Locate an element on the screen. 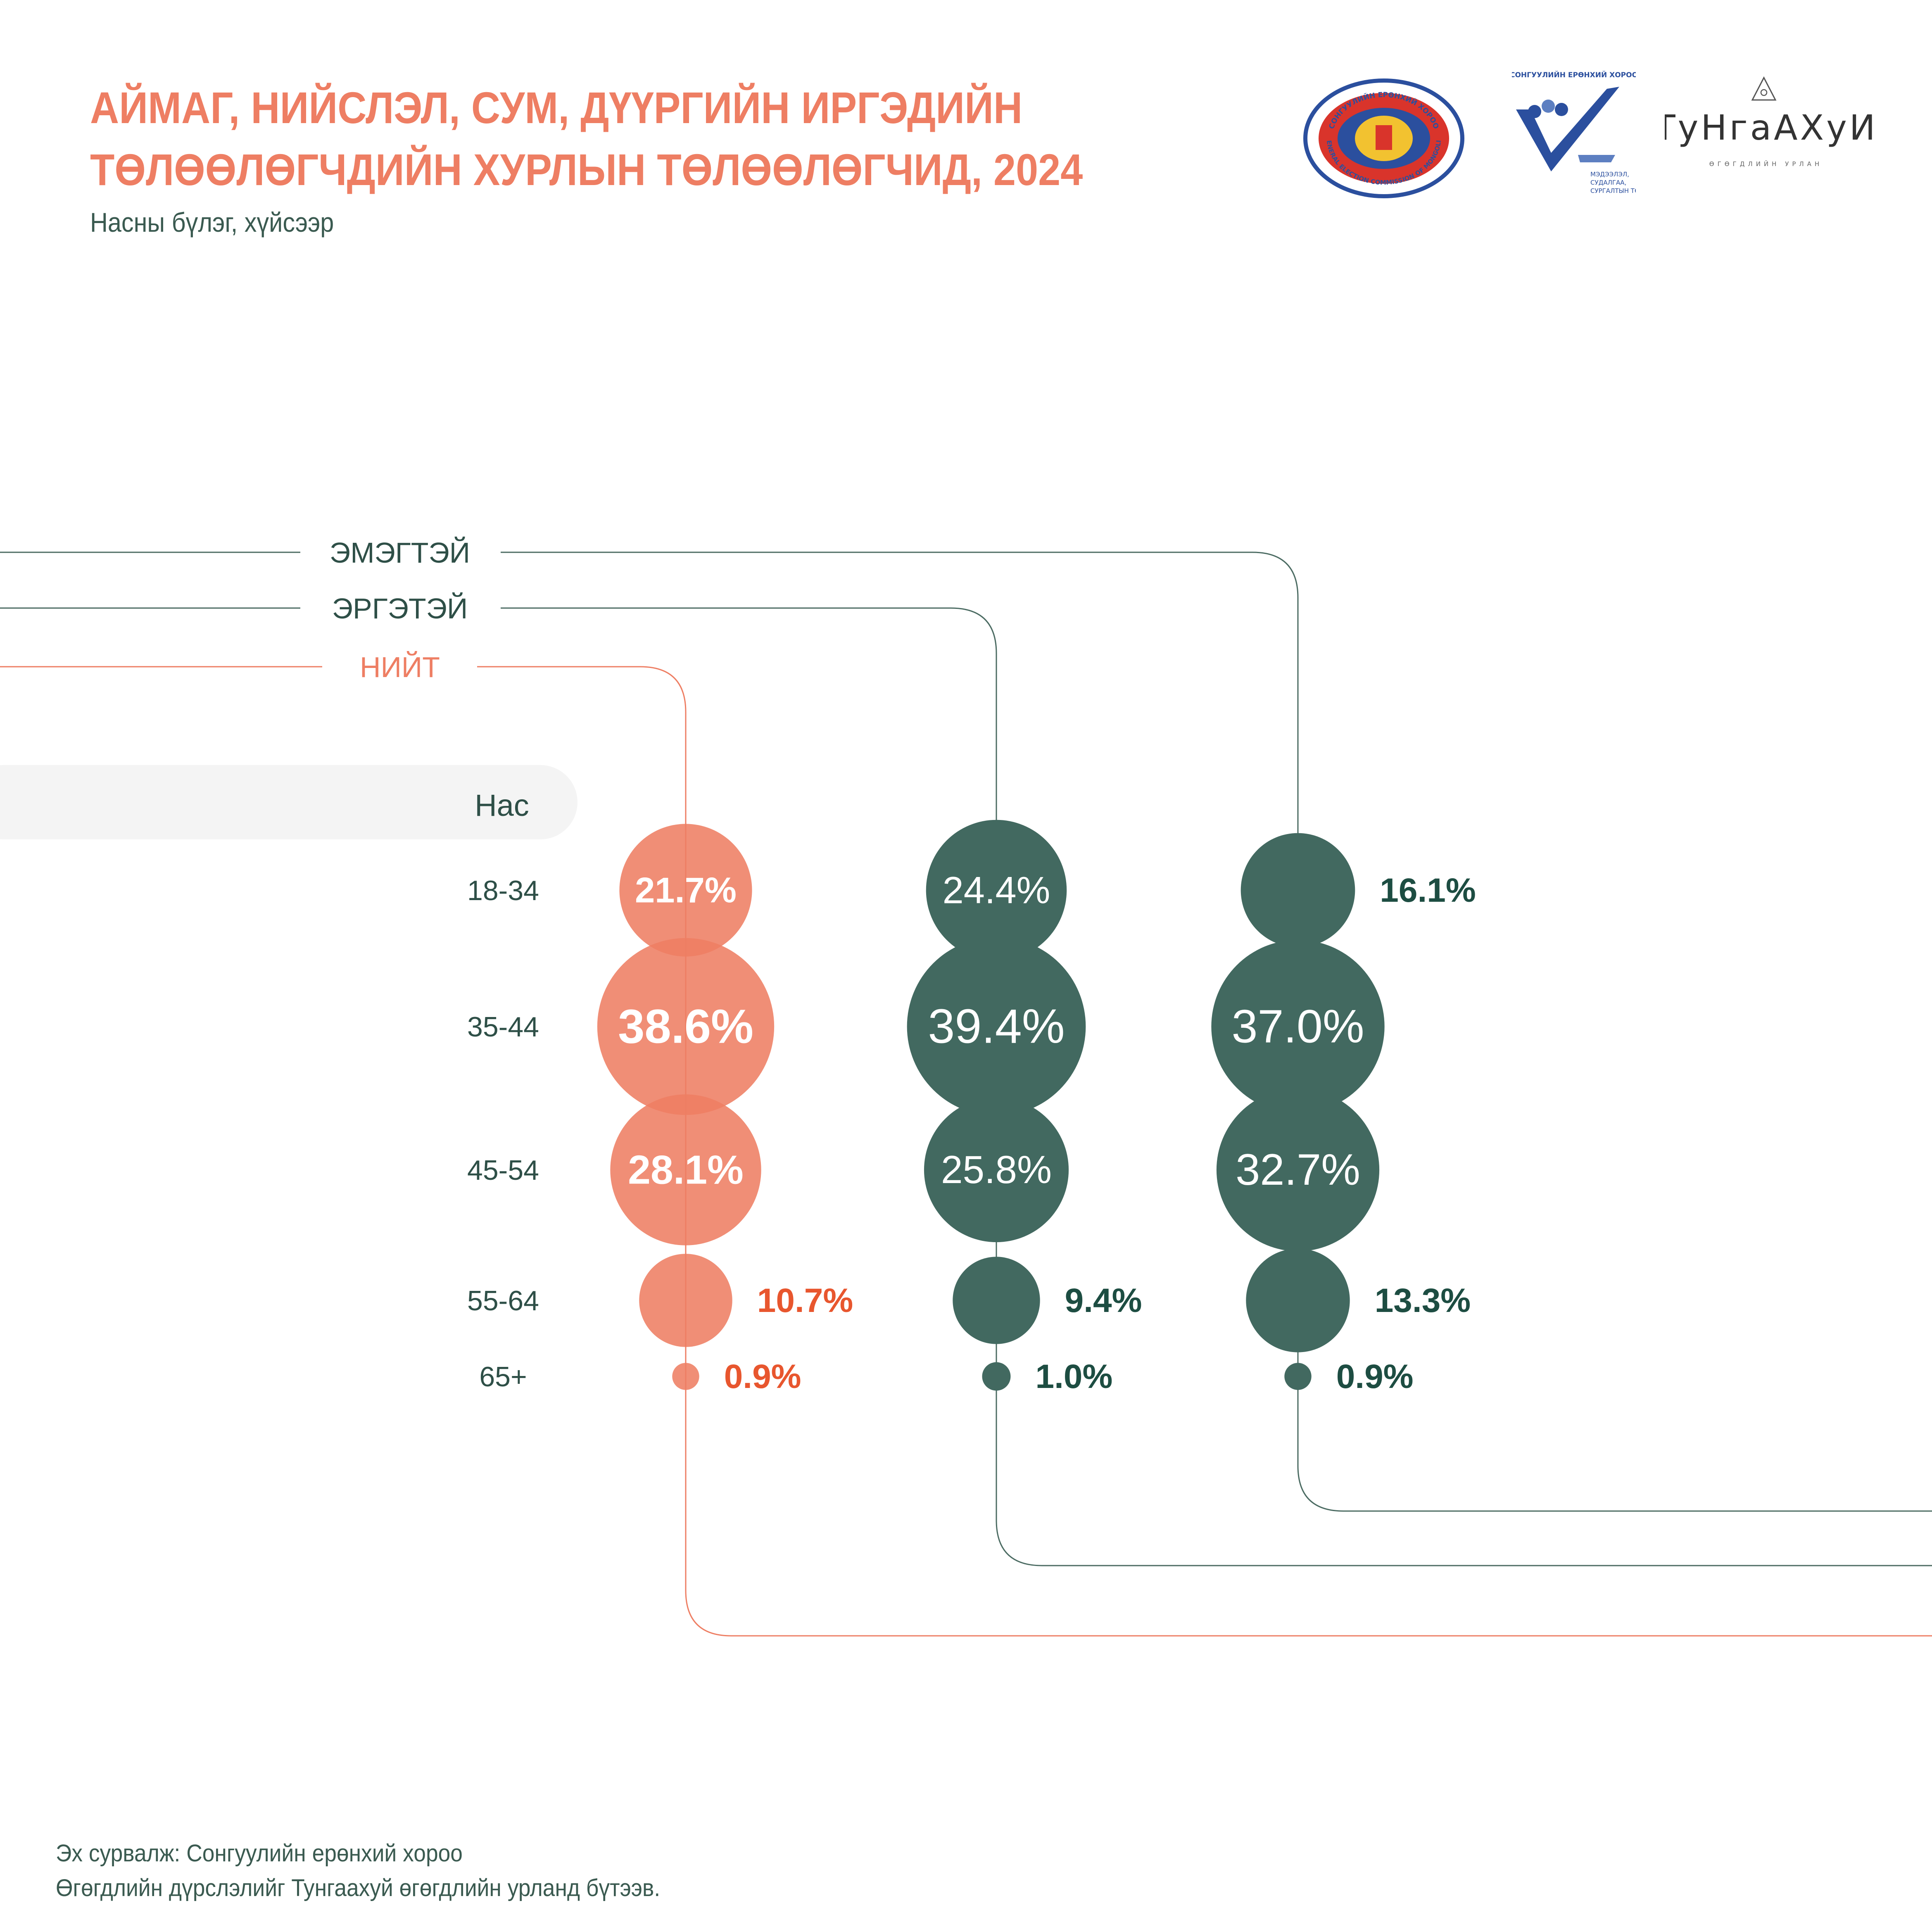 This screenshot has width=1932, height=1932. category-label-1: 35-44 is located at coordinates (503, 1027).